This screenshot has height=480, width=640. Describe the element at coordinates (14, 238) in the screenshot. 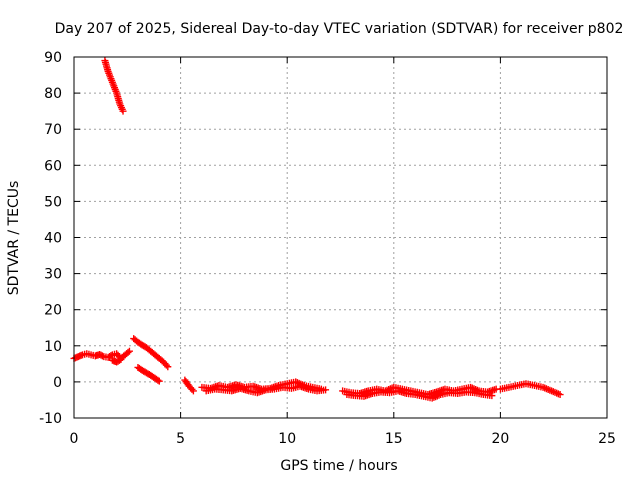

I see `y-axis-label: SDTVAR / TECUs` at that location.